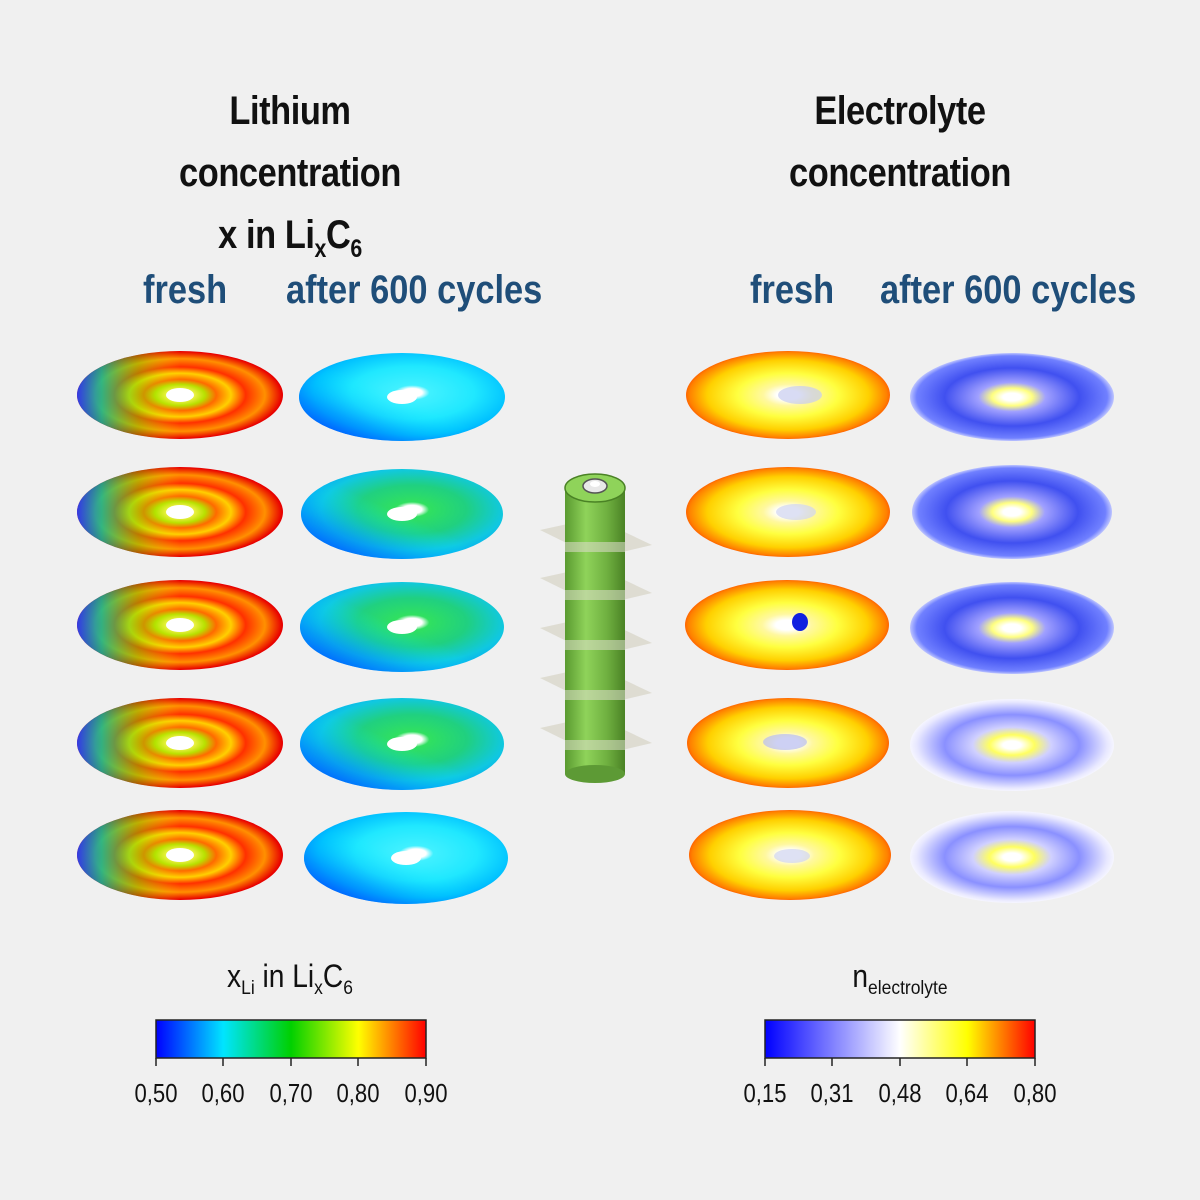  Describe the element at coordinates (156, 1093) in the screenshot. I see `lithium-tick-label: 0,50` at that location.